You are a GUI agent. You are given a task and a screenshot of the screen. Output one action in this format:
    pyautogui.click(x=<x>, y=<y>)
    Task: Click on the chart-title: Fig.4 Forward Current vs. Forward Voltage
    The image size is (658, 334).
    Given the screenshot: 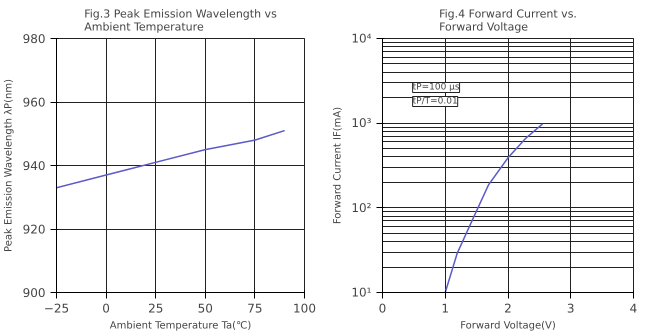 What is the action you would take?
    pyautogui.click(x=508, y=21)
    